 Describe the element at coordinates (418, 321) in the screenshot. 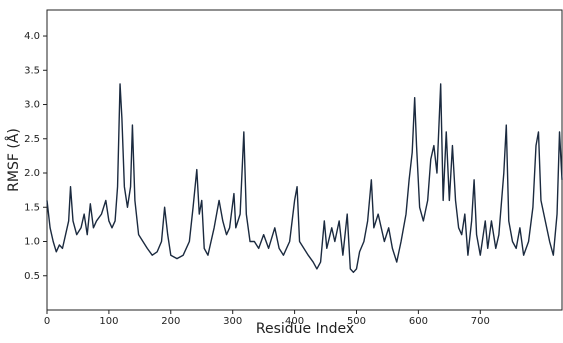

I see `x-tick-label: 600` at that location.